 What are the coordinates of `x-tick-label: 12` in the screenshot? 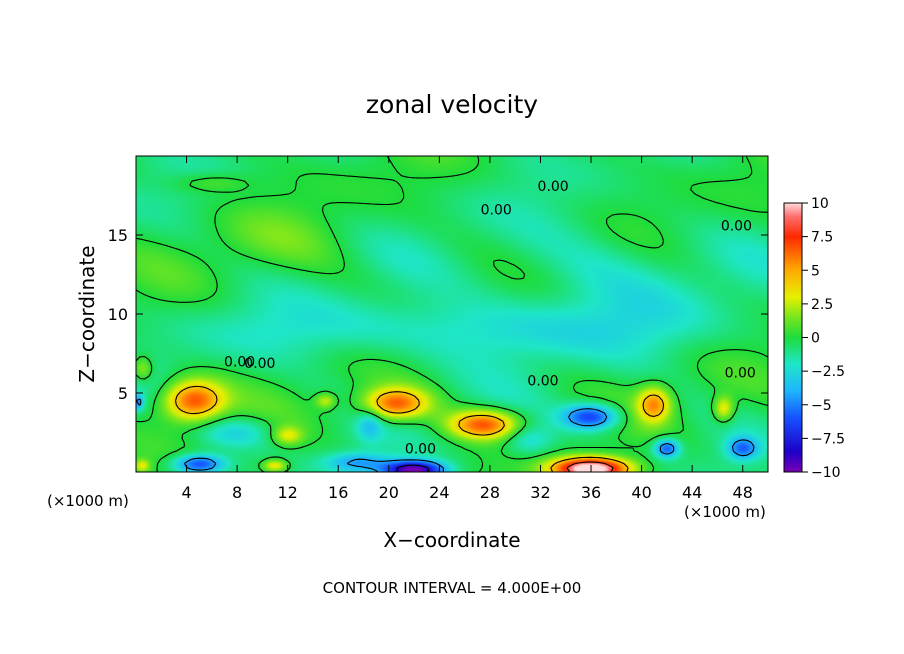 It's located at (288, 492).